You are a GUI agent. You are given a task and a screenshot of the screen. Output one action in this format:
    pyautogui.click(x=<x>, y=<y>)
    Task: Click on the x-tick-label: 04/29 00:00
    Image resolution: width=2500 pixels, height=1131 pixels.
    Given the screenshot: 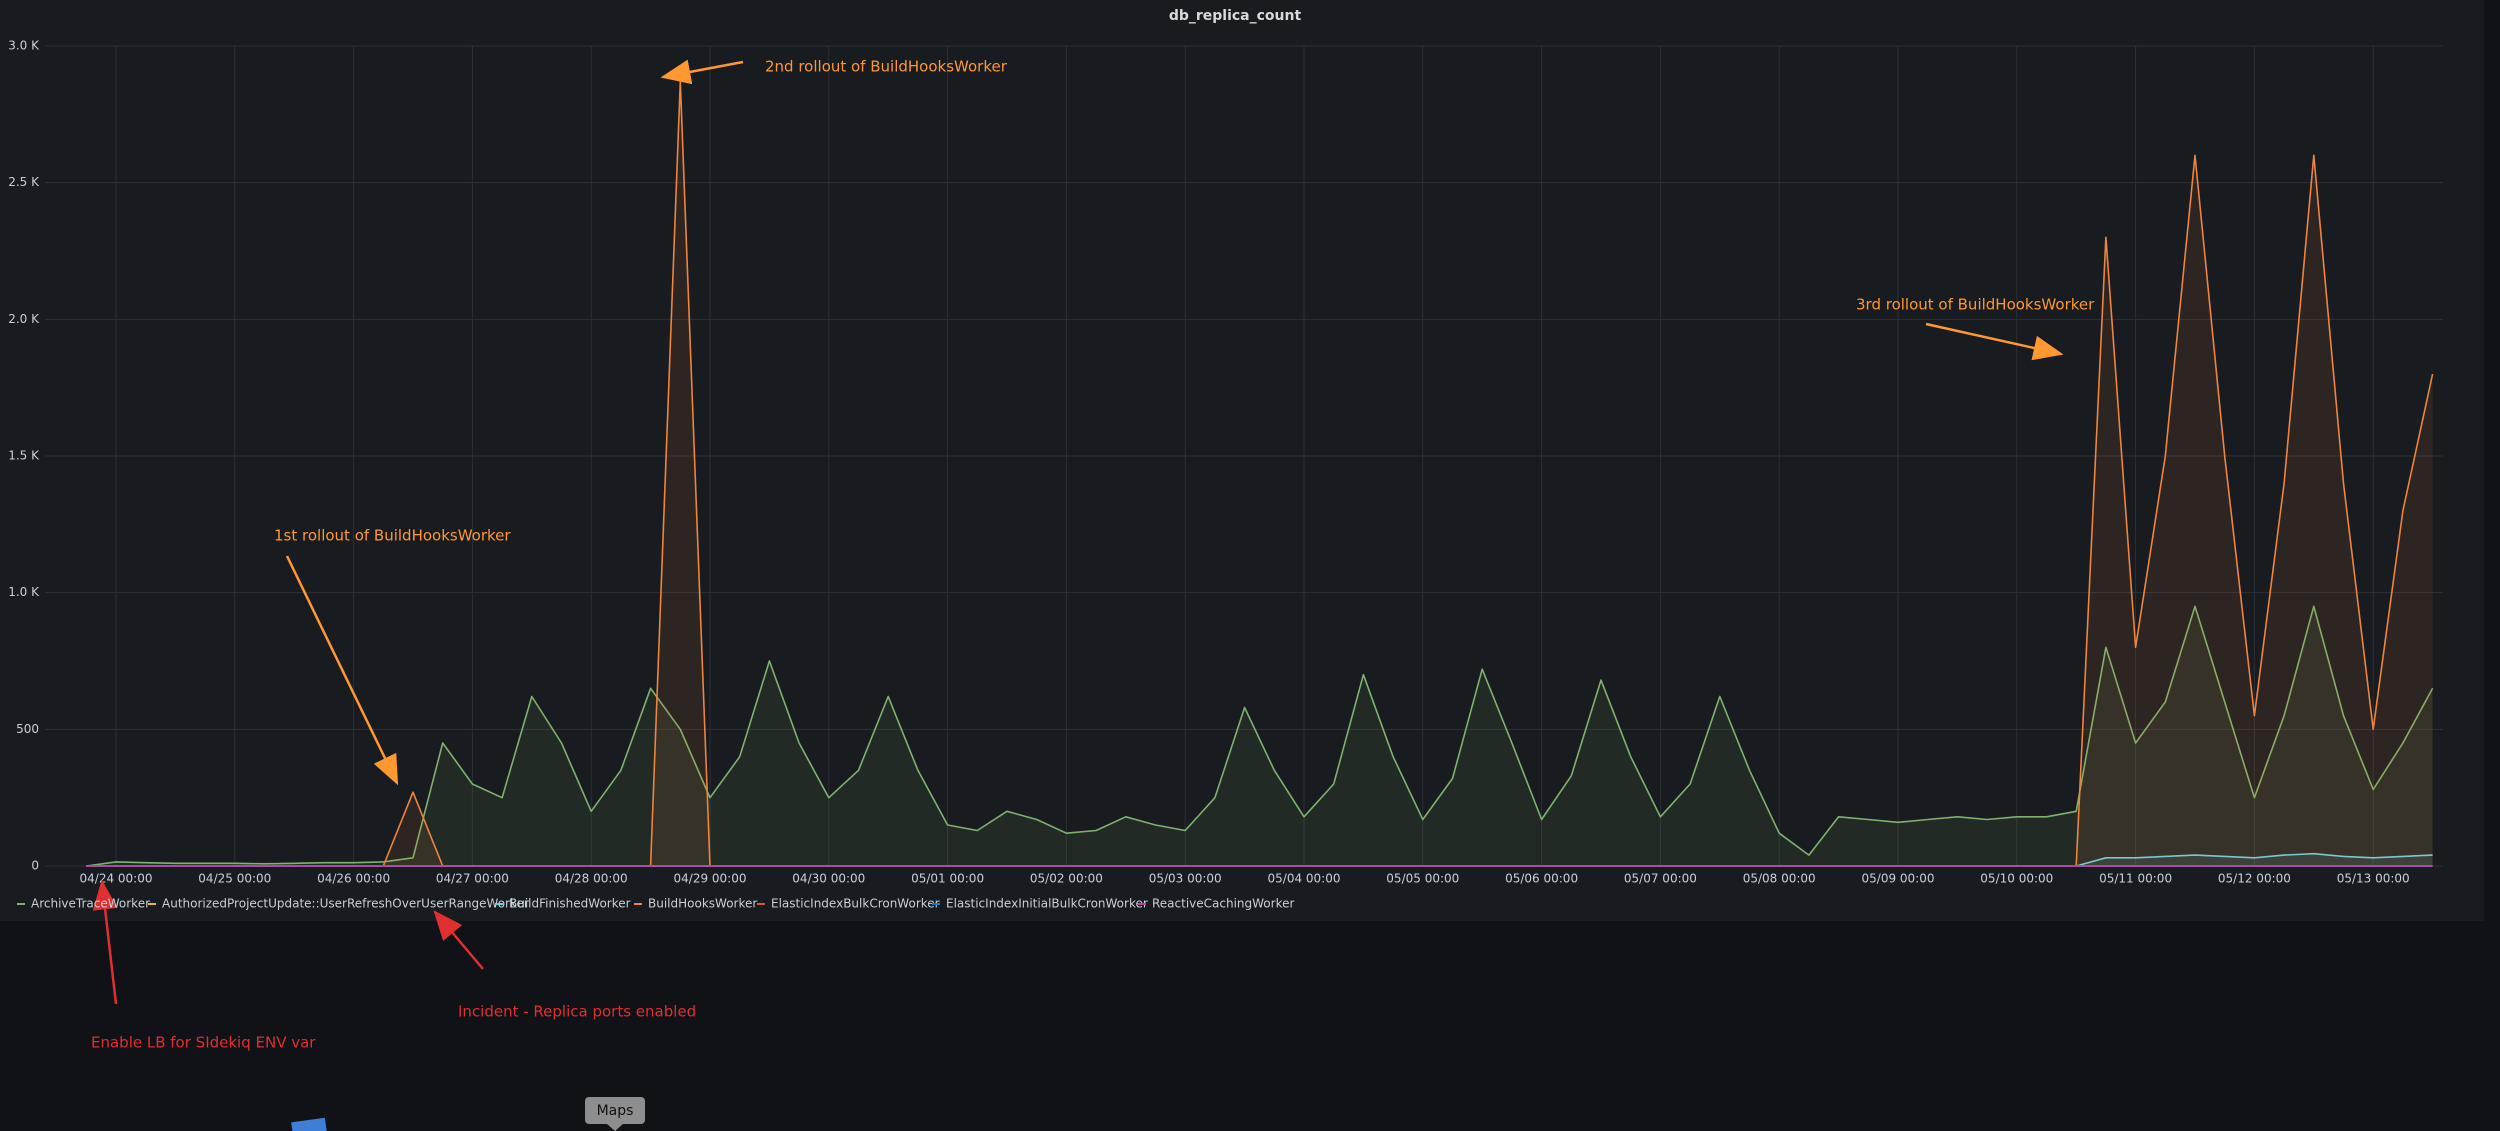 What is the action you would take?
    pyautogui.click(x=710, y=879)
    